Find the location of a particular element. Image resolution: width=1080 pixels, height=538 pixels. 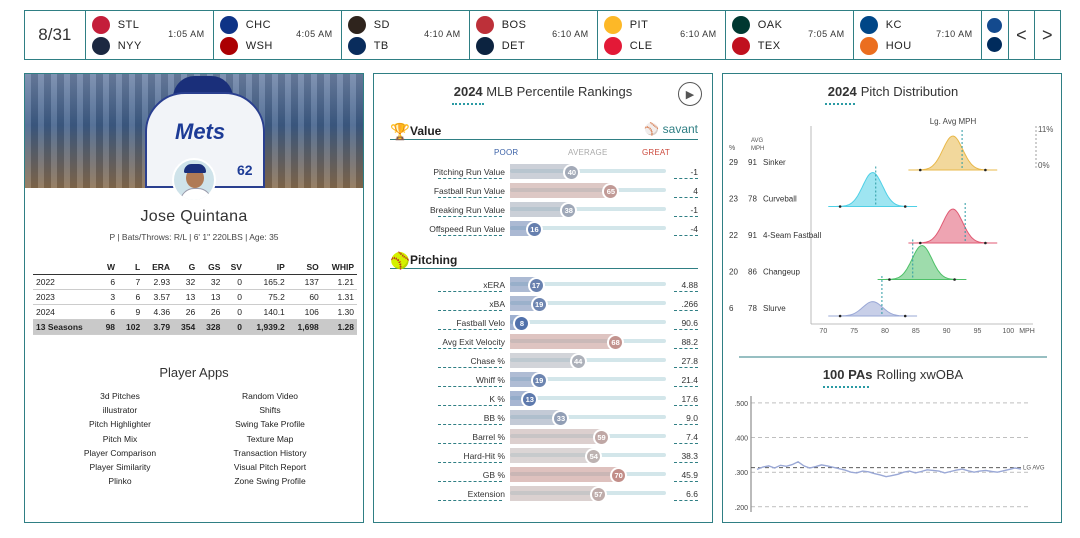

x-tick-label: 90 is located at coordinates (947, 331).